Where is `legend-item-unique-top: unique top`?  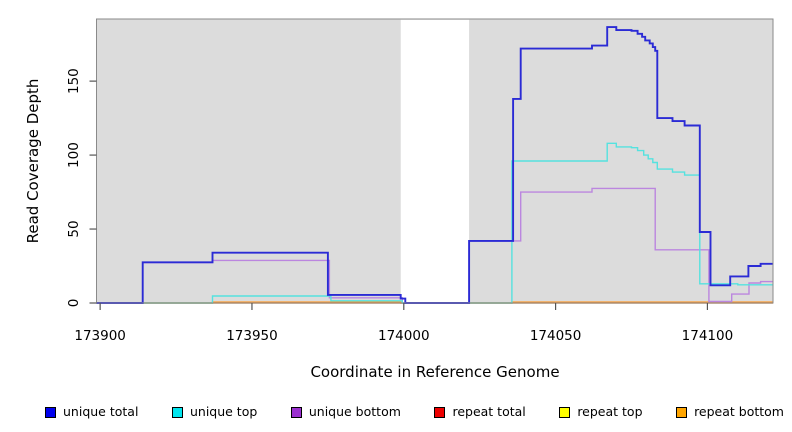
legend-item-unique-top: unique top is located at coordinates (214, 411).